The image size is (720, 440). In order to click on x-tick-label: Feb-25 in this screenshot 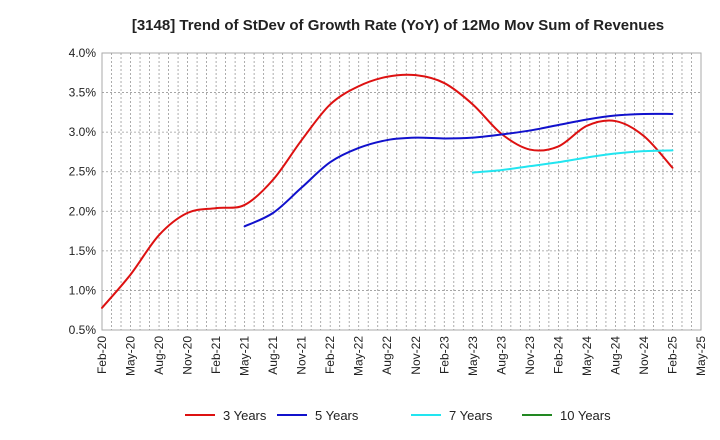, I will do `click(672, 355)`.